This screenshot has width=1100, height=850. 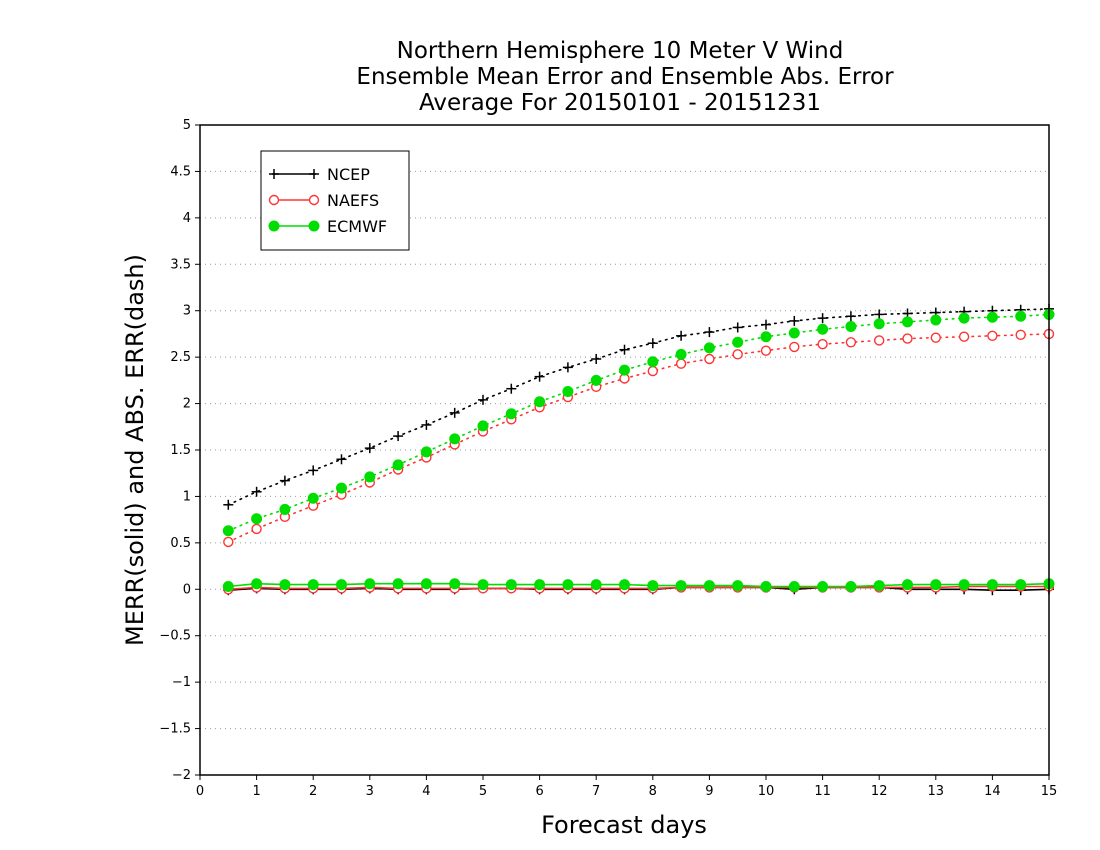 I want to click on y-tick-label: 1, so click(x=187, y=496).